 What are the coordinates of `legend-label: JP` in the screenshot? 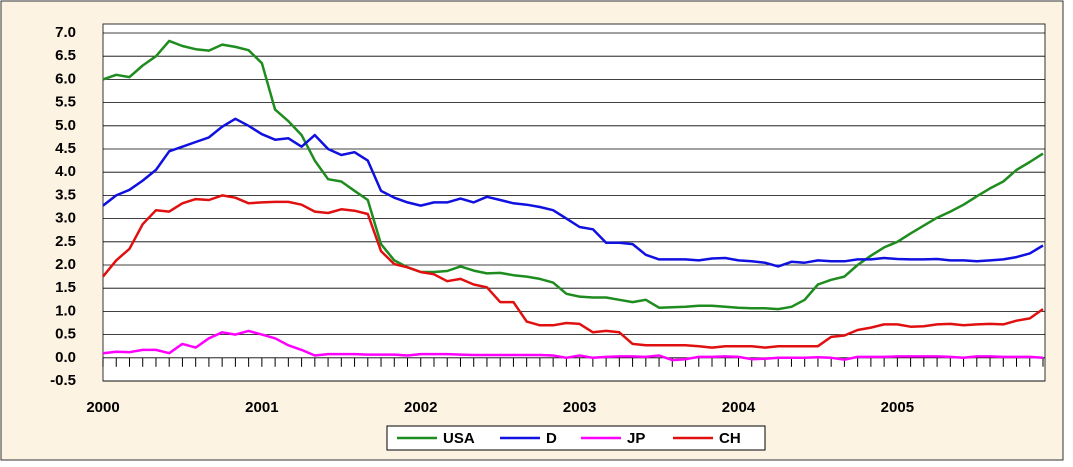 It's located at (636, 438).